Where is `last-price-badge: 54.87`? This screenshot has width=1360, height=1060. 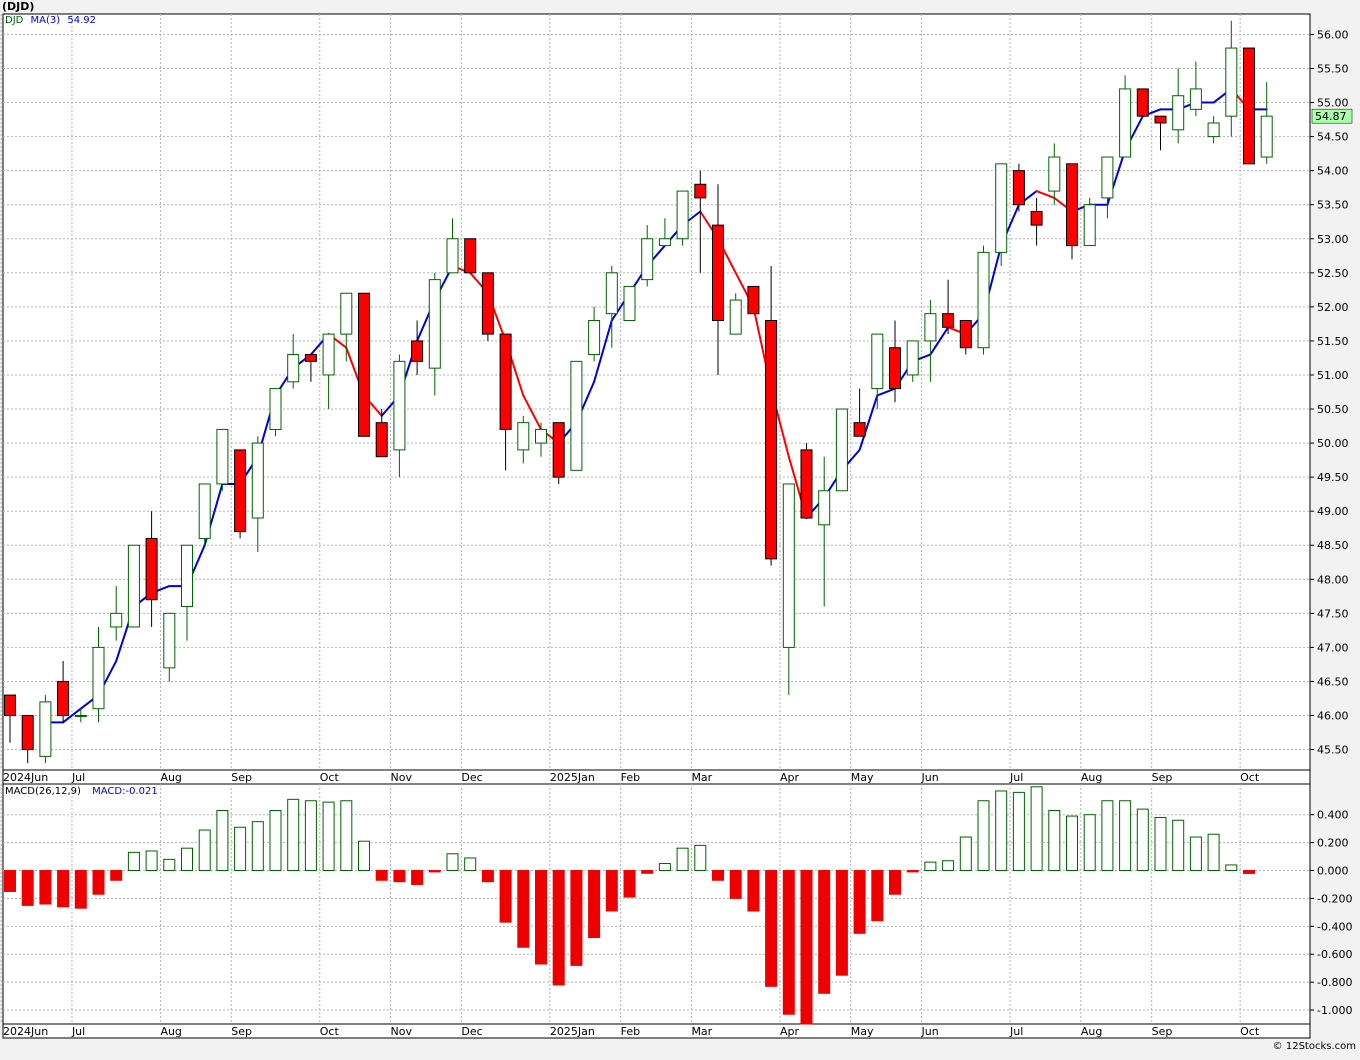
last-price-badge: 54.87 is located at coordinates (1331, 116).